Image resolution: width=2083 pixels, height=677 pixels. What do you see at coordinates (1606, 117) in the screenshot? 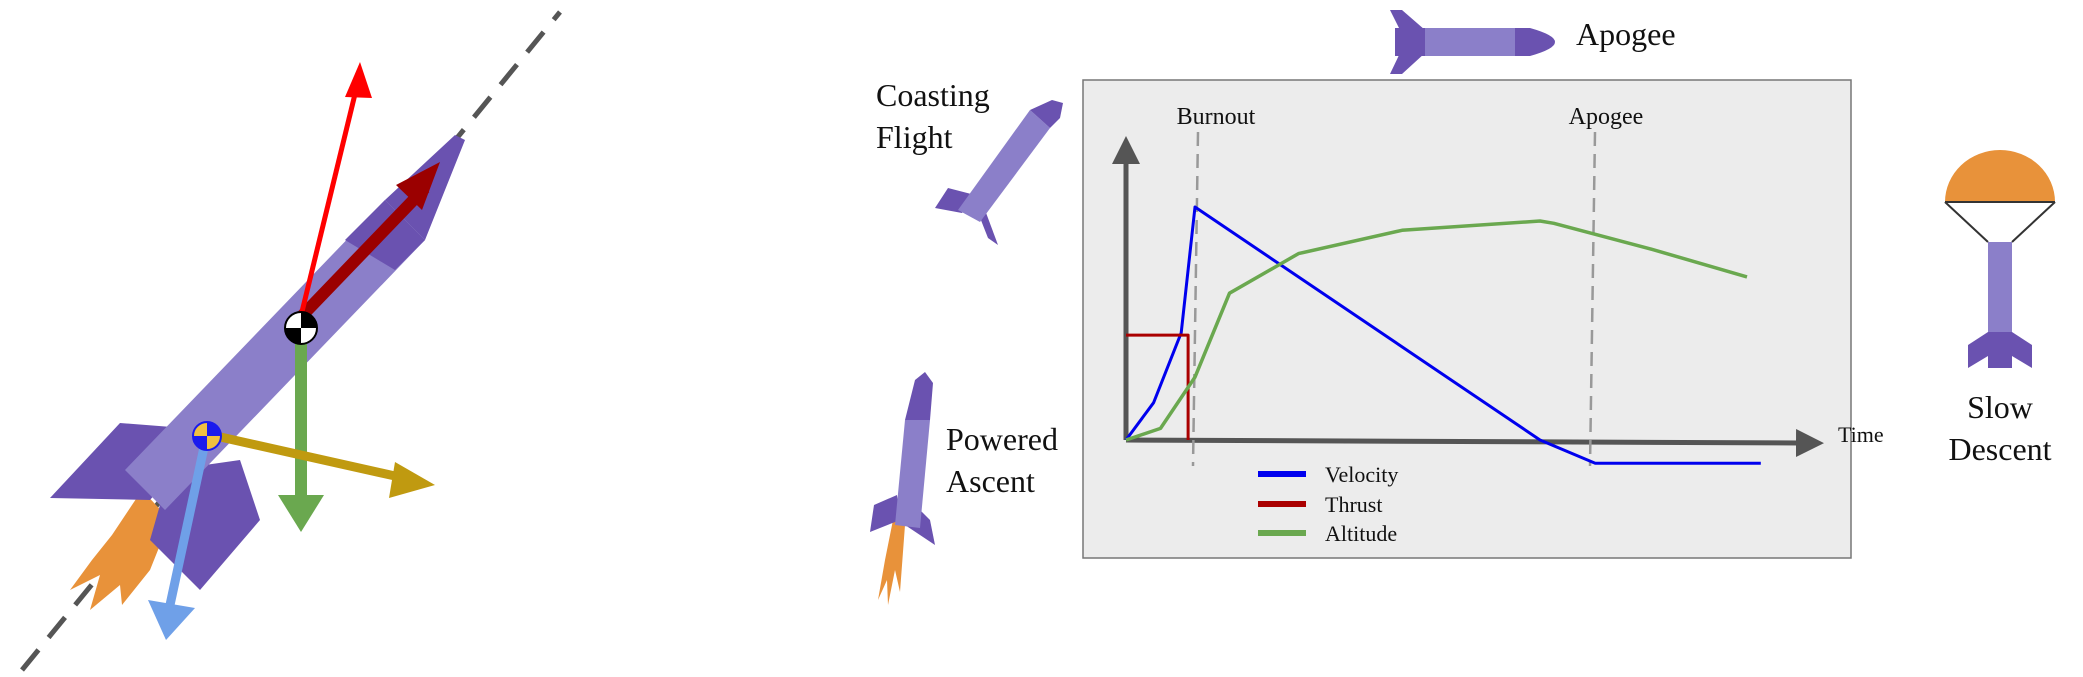
I see `apogee-chart-label: Apogee` at bounding box center [1606, 117].